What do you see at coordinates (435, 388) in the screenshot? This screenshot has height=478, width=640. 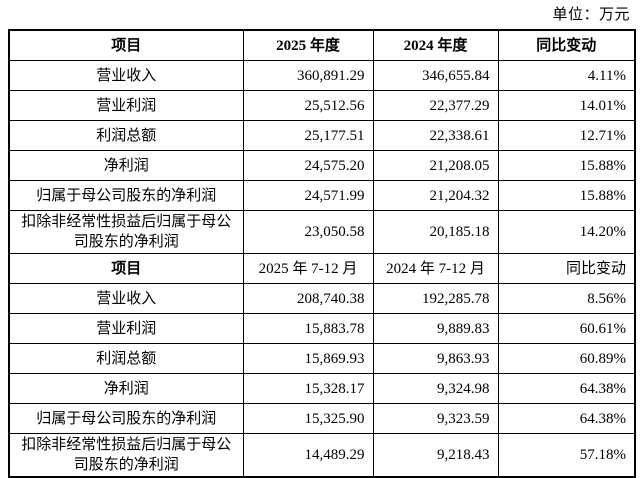 I see `prior-value-cell: 9,324.98` at bounding box center [435, 388].